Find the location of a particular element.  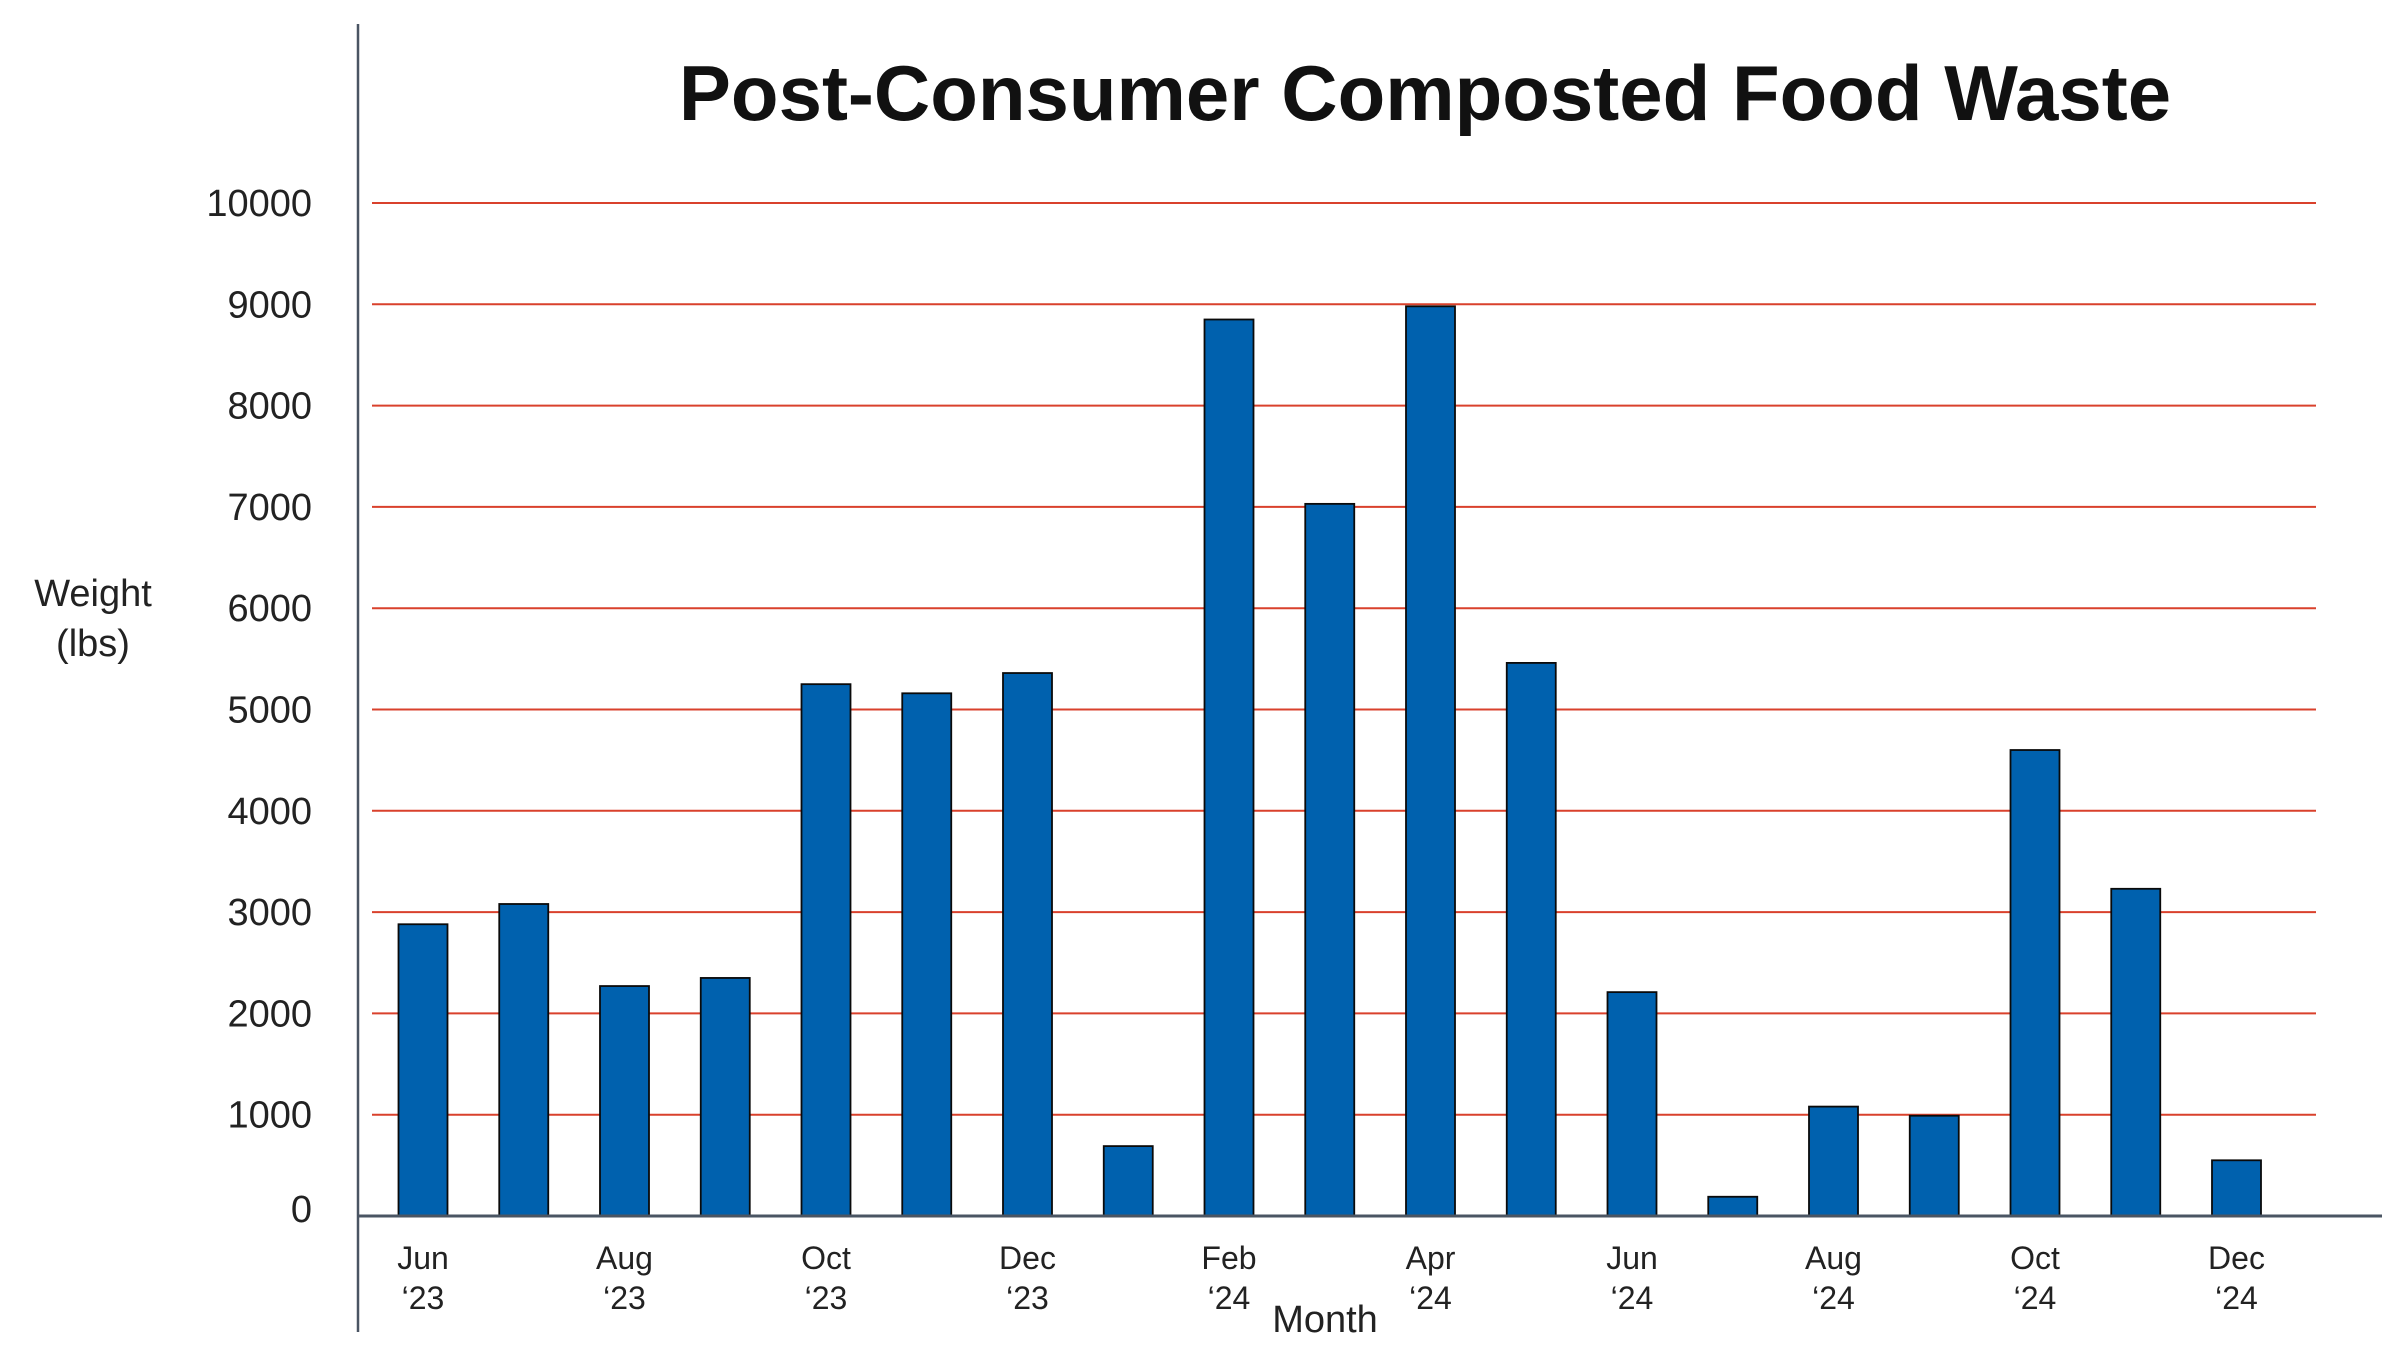

x-tick-label: Apr is located at coordinates (1431, 1258).